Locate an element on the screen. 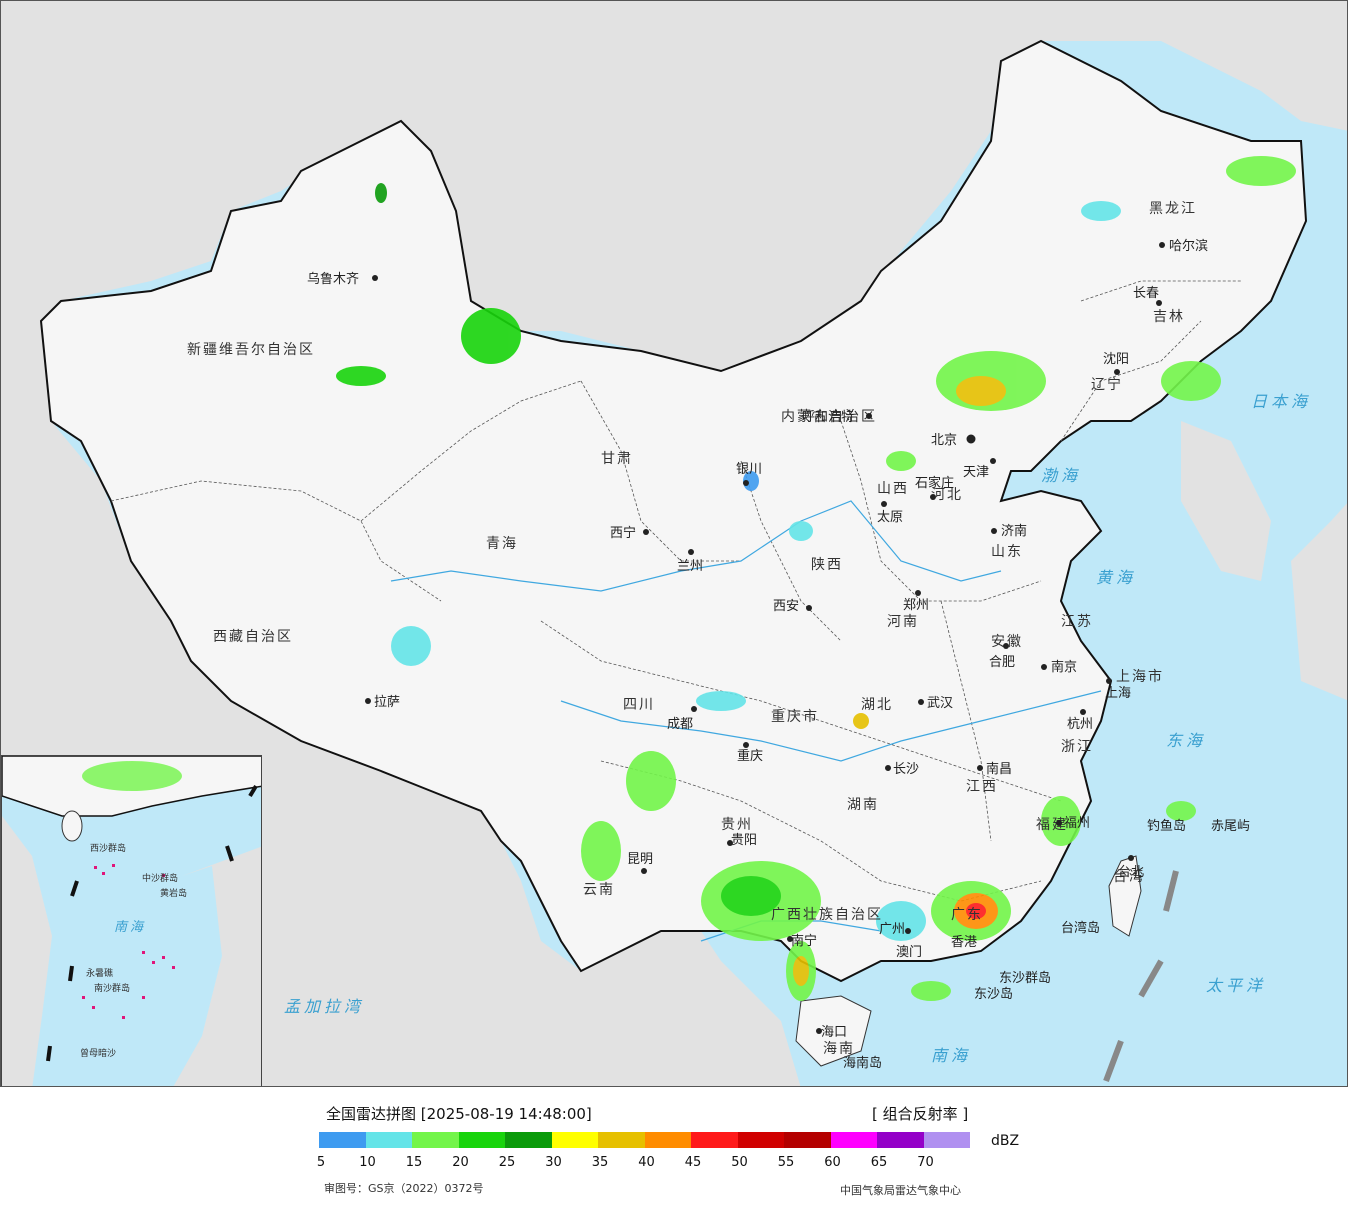  inset-label: 黄岩岛 is located at coordinates (173, 893).